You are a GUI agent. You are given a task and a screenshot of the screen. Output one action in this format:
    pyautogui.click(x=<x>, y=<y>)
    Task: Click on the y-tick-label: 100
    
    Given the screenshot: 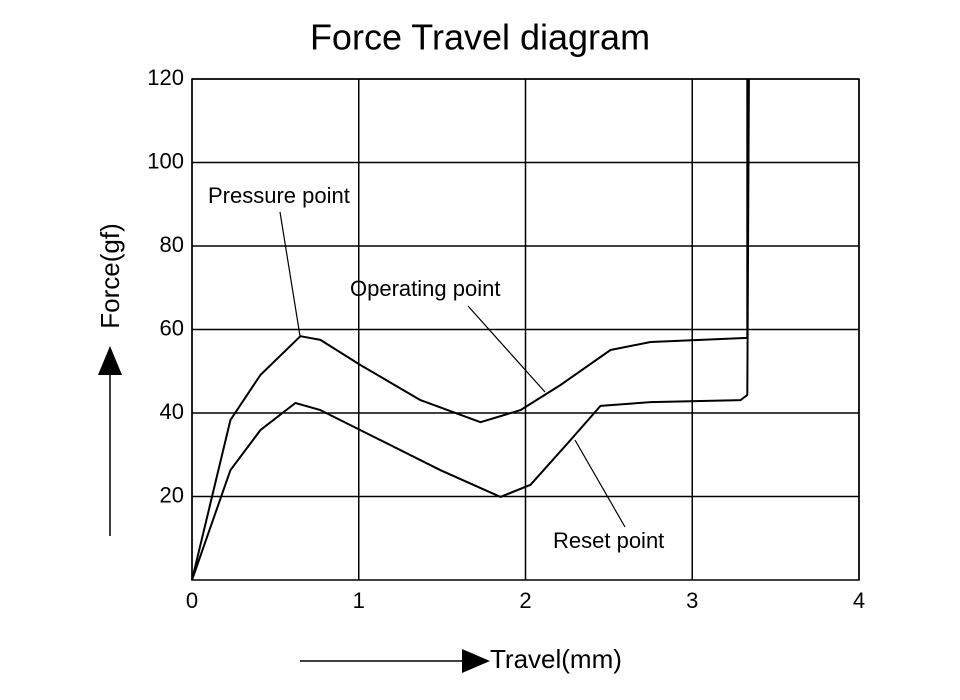 What is the action you would take?
    pyautogui.click(x=165, y=160)
    